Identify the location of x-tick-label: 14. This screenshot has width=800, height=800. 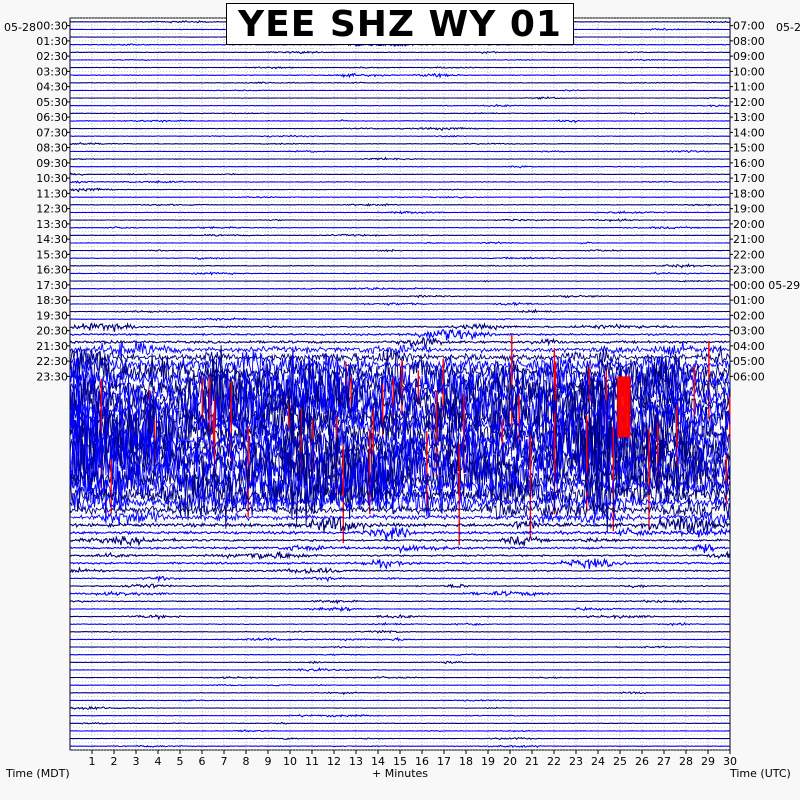
(378, 761).